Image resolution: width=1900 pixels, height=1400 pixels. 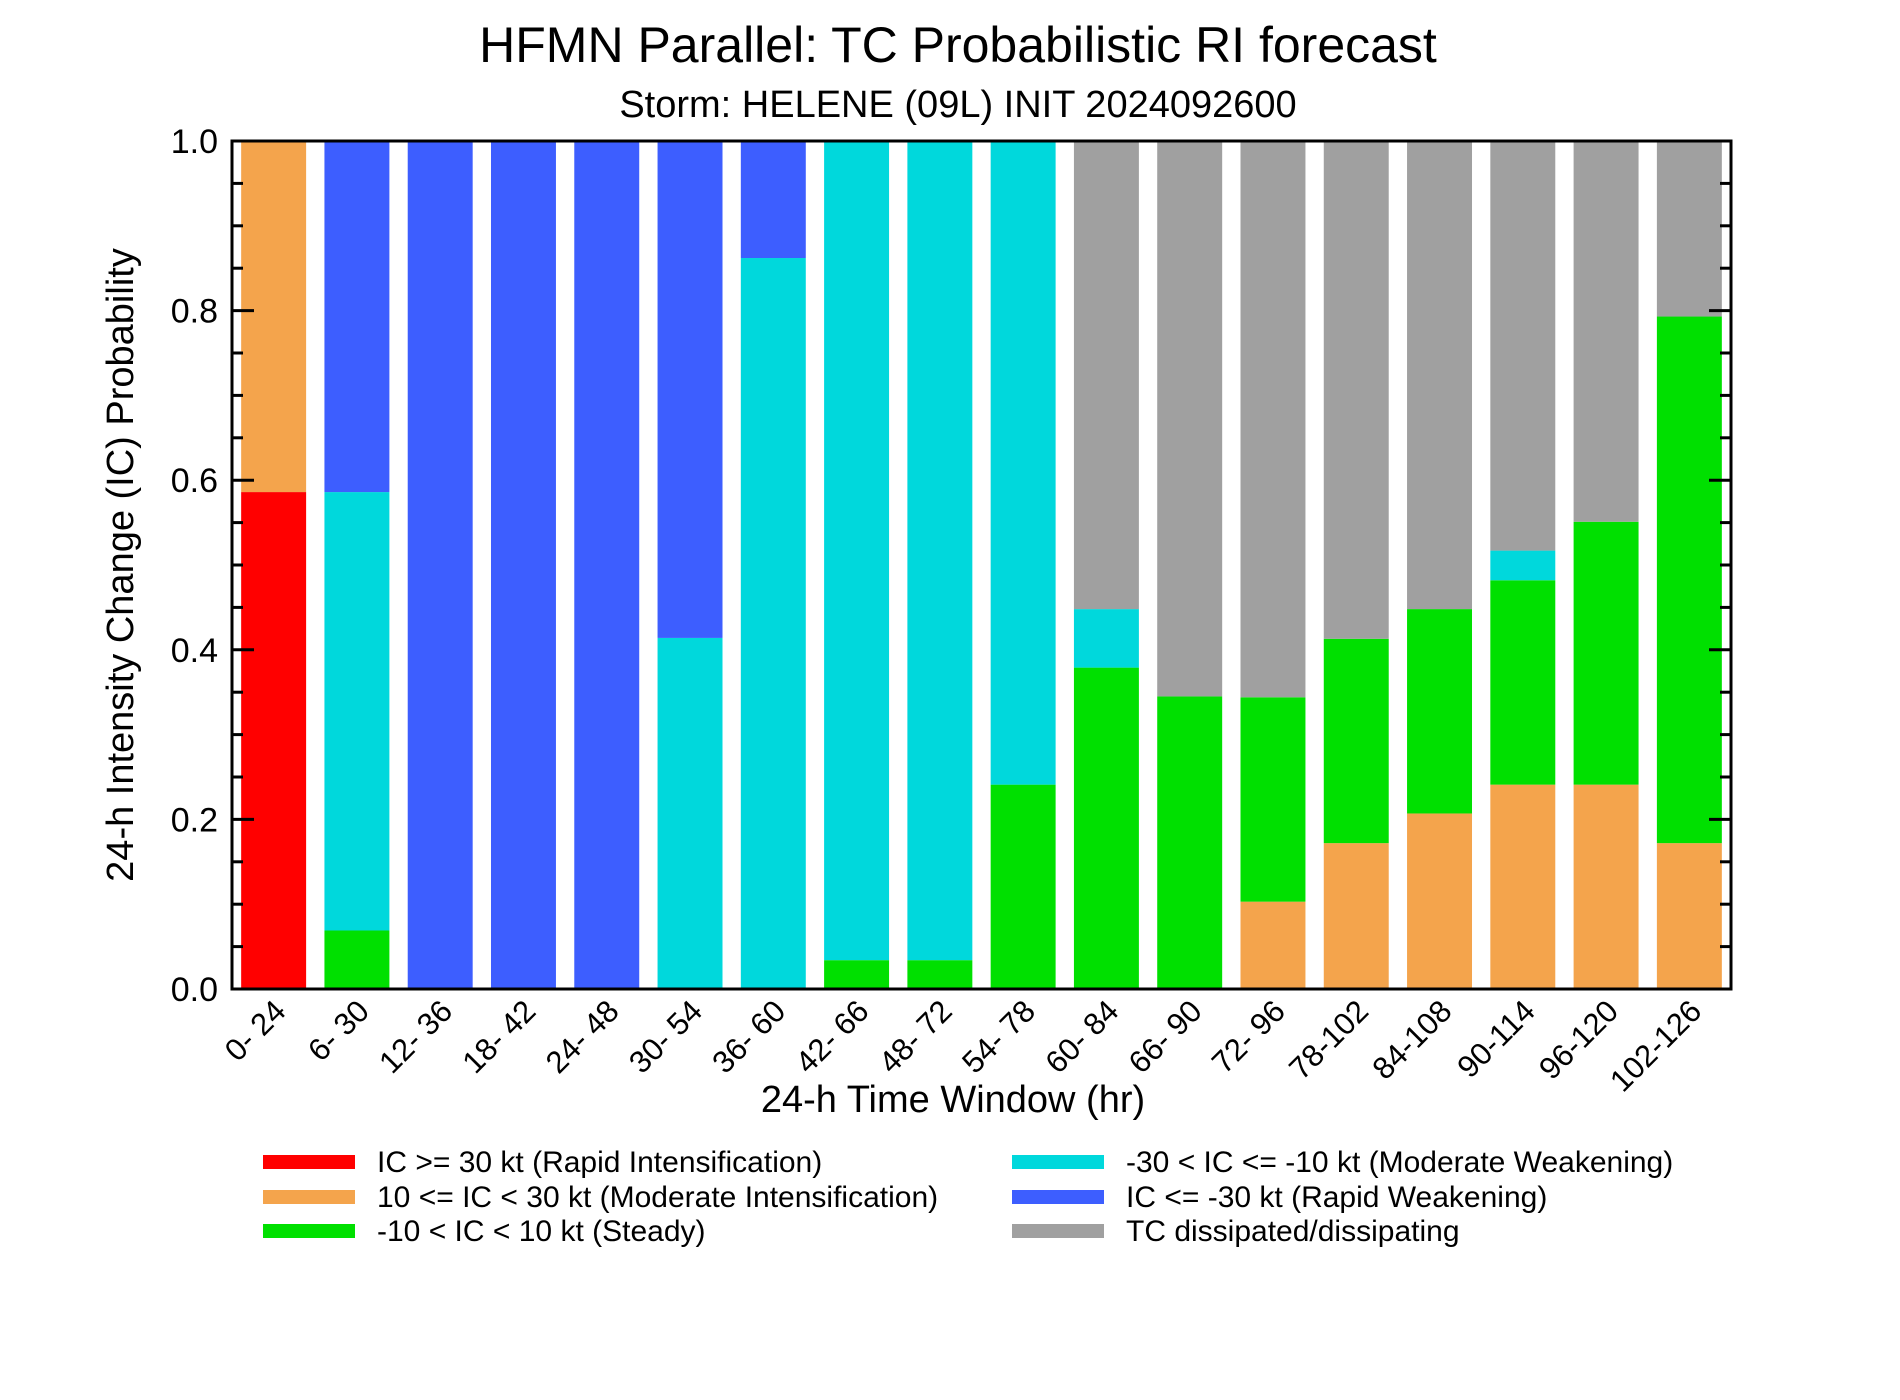 What do you see at coordinates (499, 1036) in the screenshot?
I see `x-tick-label: 18- 42` at bounding box center [499, 1036].